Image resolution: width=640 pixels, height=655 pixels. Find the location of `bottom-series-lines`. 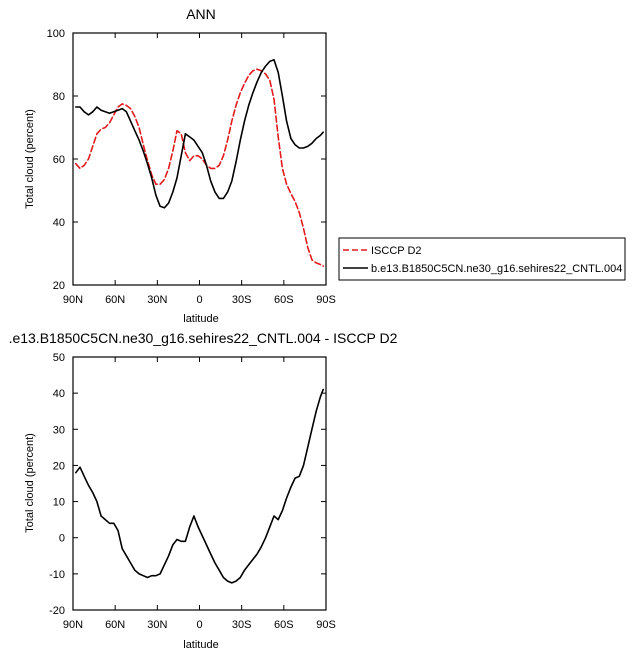

bottom-series-lines is located at coordinates (200, 486).